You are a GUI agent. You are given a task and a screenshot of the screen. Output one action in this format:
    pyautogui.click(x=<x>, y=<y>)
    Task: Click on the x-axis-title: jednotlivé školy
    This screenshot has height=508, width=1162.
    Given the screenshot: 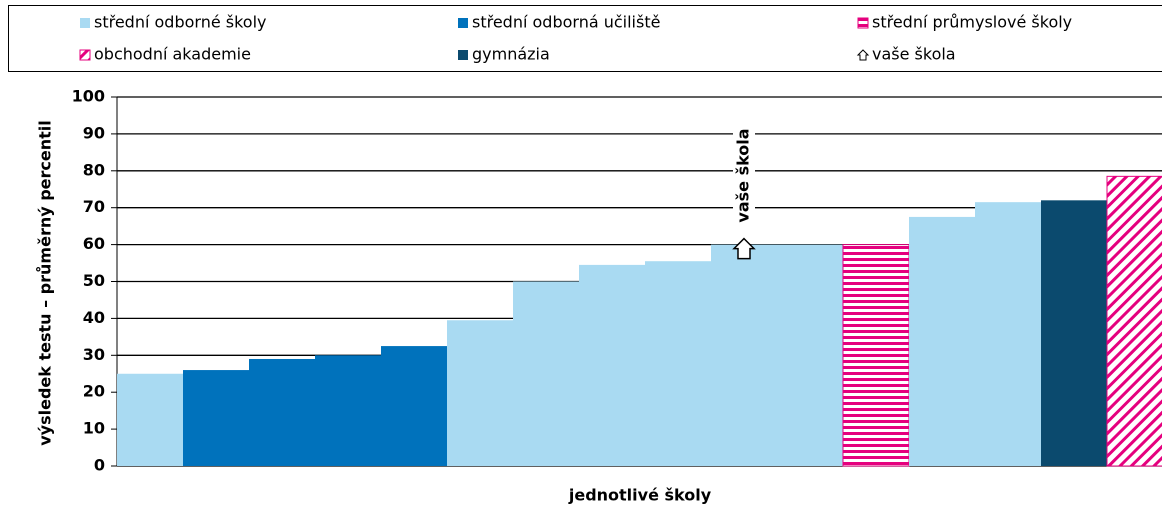 What is the action you would take?
    pyautogui.click(x=640, y=495)
    